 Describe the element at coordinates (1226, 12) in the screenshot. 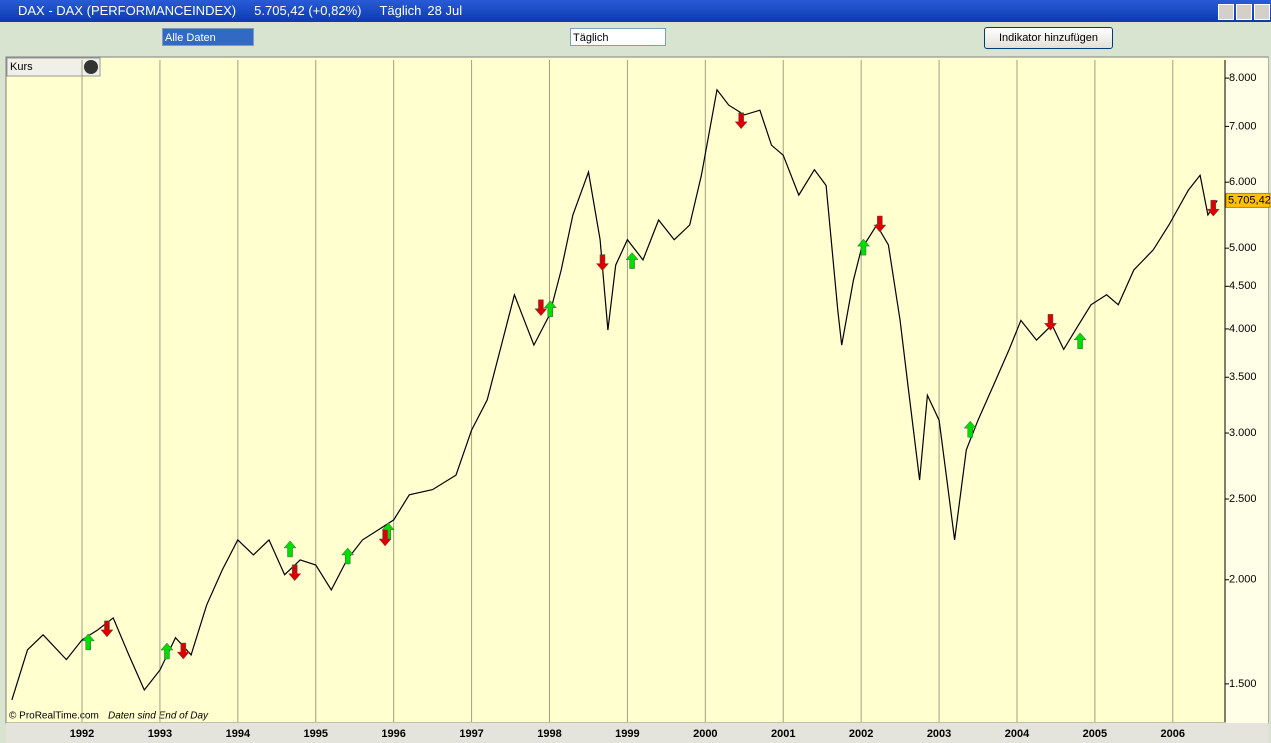

I see `minimize-button` at that location.